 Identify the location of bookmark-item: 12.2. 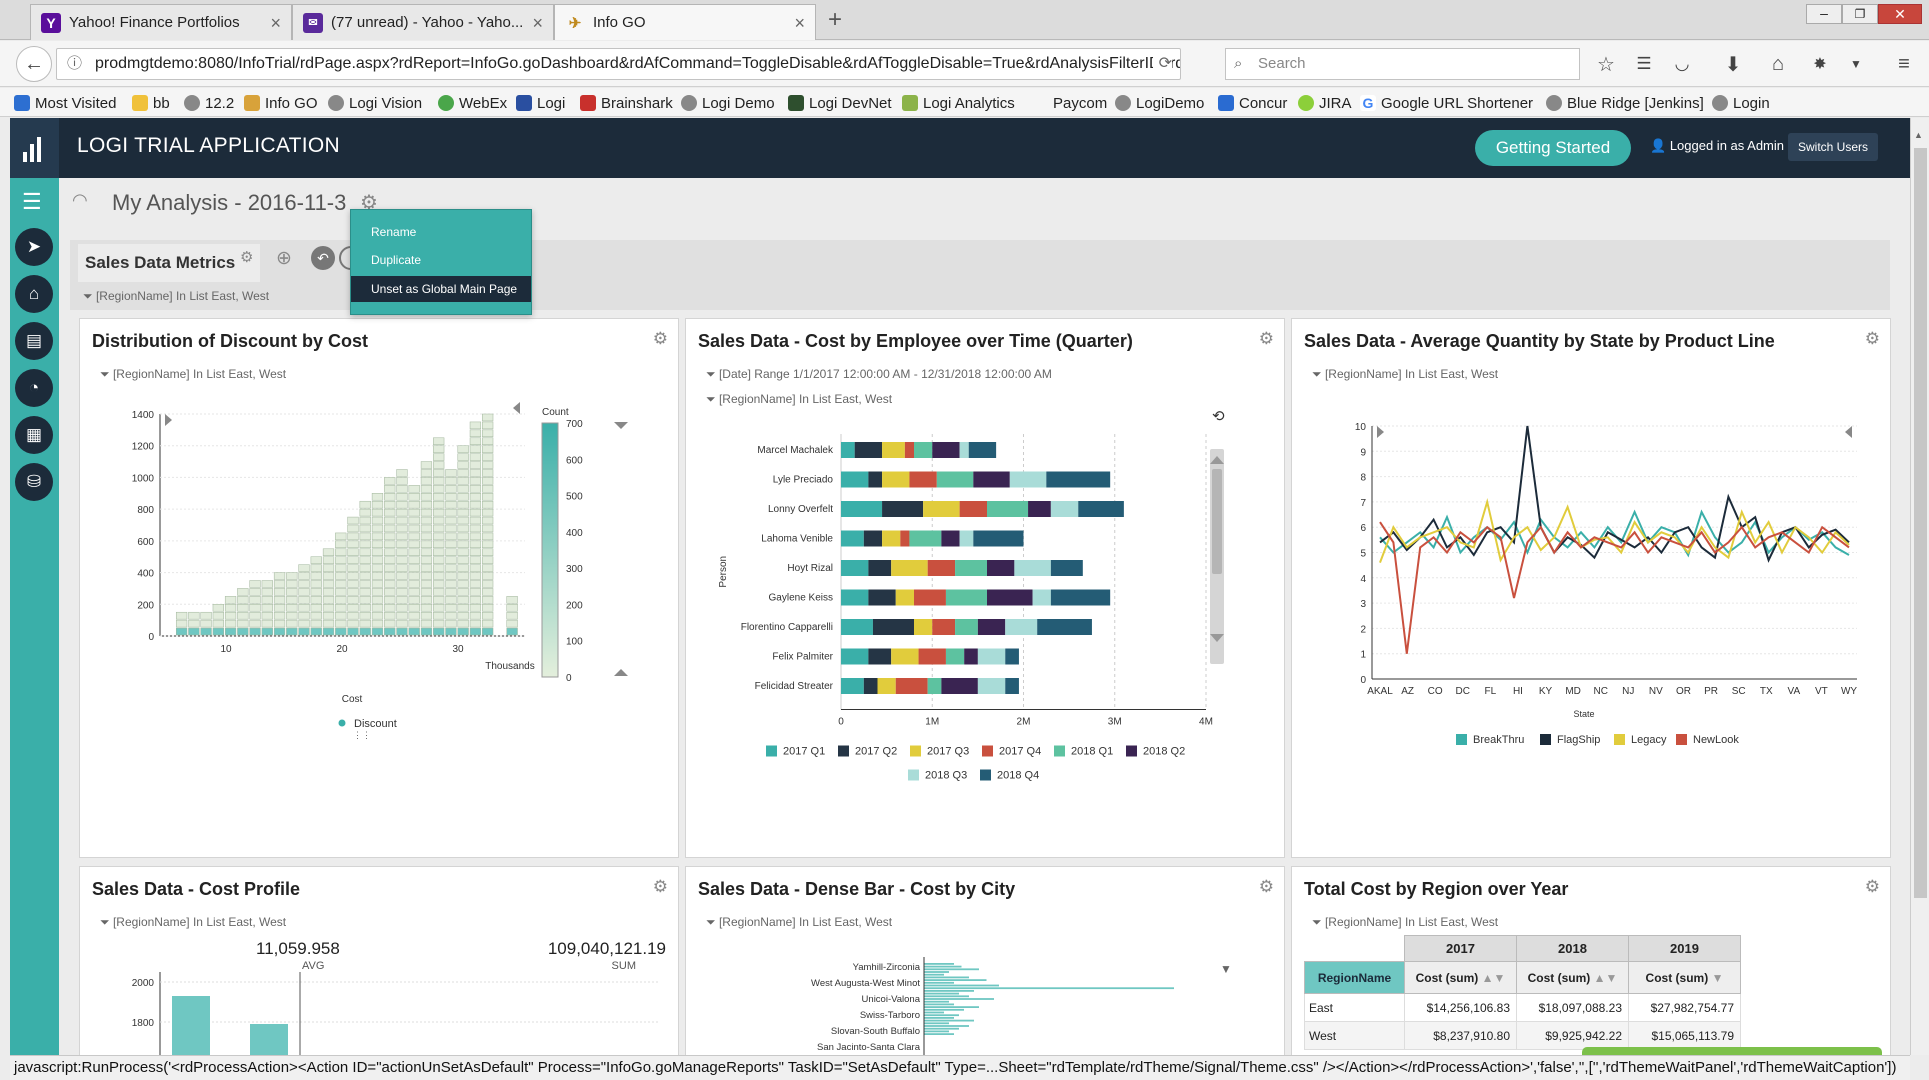
(209, 103).